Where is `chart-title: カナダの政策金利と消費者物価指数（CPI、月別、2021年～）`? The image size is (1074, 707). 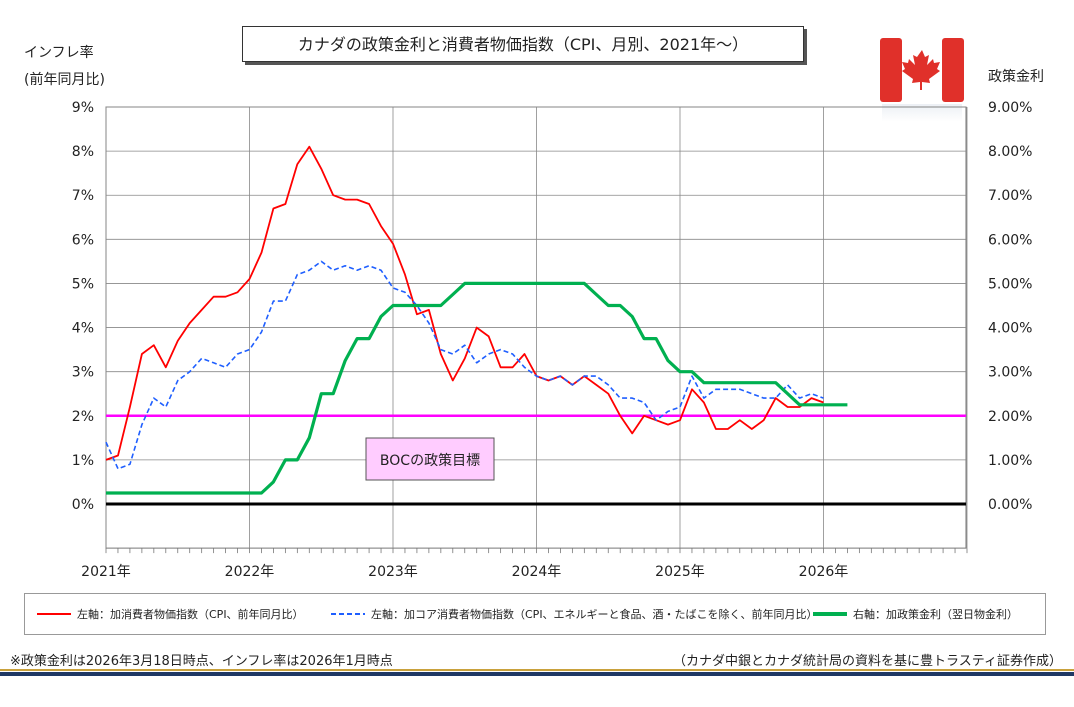
chart-title: カナダの政策金利と消費者物価指数（CPI、月別、2021年～） is located at coordinates (523, 44).